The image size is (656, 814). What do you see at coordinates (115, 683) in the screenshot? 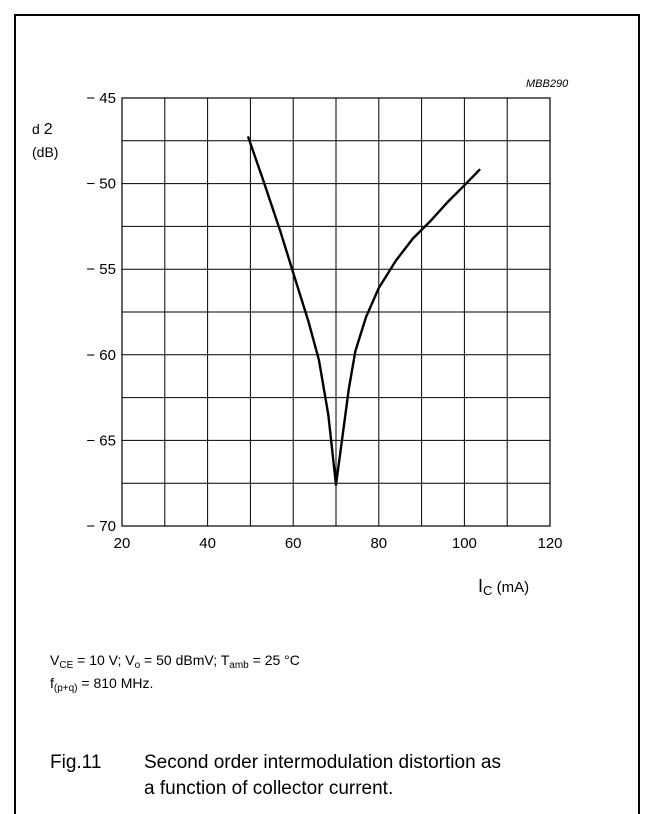
I see `conditions-line-2-part: = 810 MHz.` at bounding box center [115, 683].